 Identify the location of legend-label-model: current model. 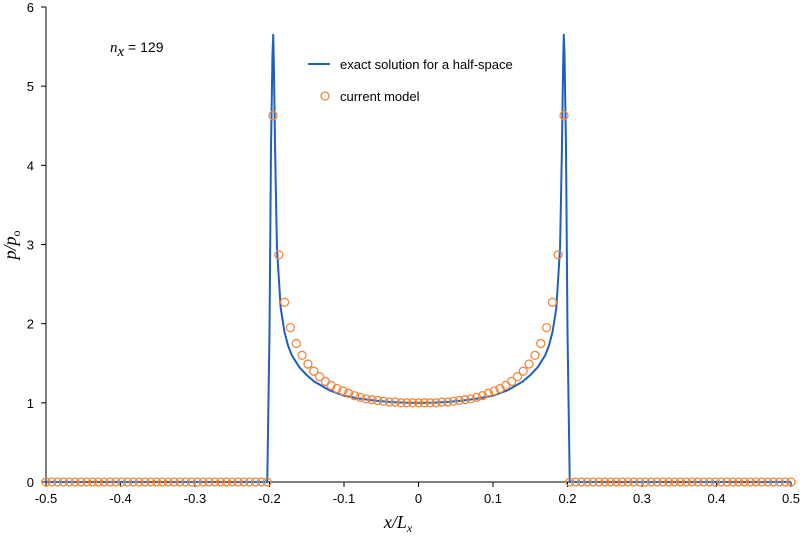
(380, 96).